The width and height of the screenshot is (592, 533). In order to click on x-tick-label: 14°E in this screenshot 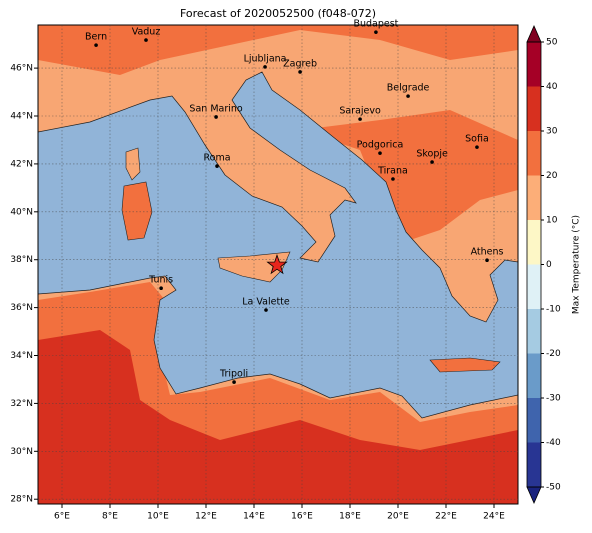, I will do `click(254, 517)`.